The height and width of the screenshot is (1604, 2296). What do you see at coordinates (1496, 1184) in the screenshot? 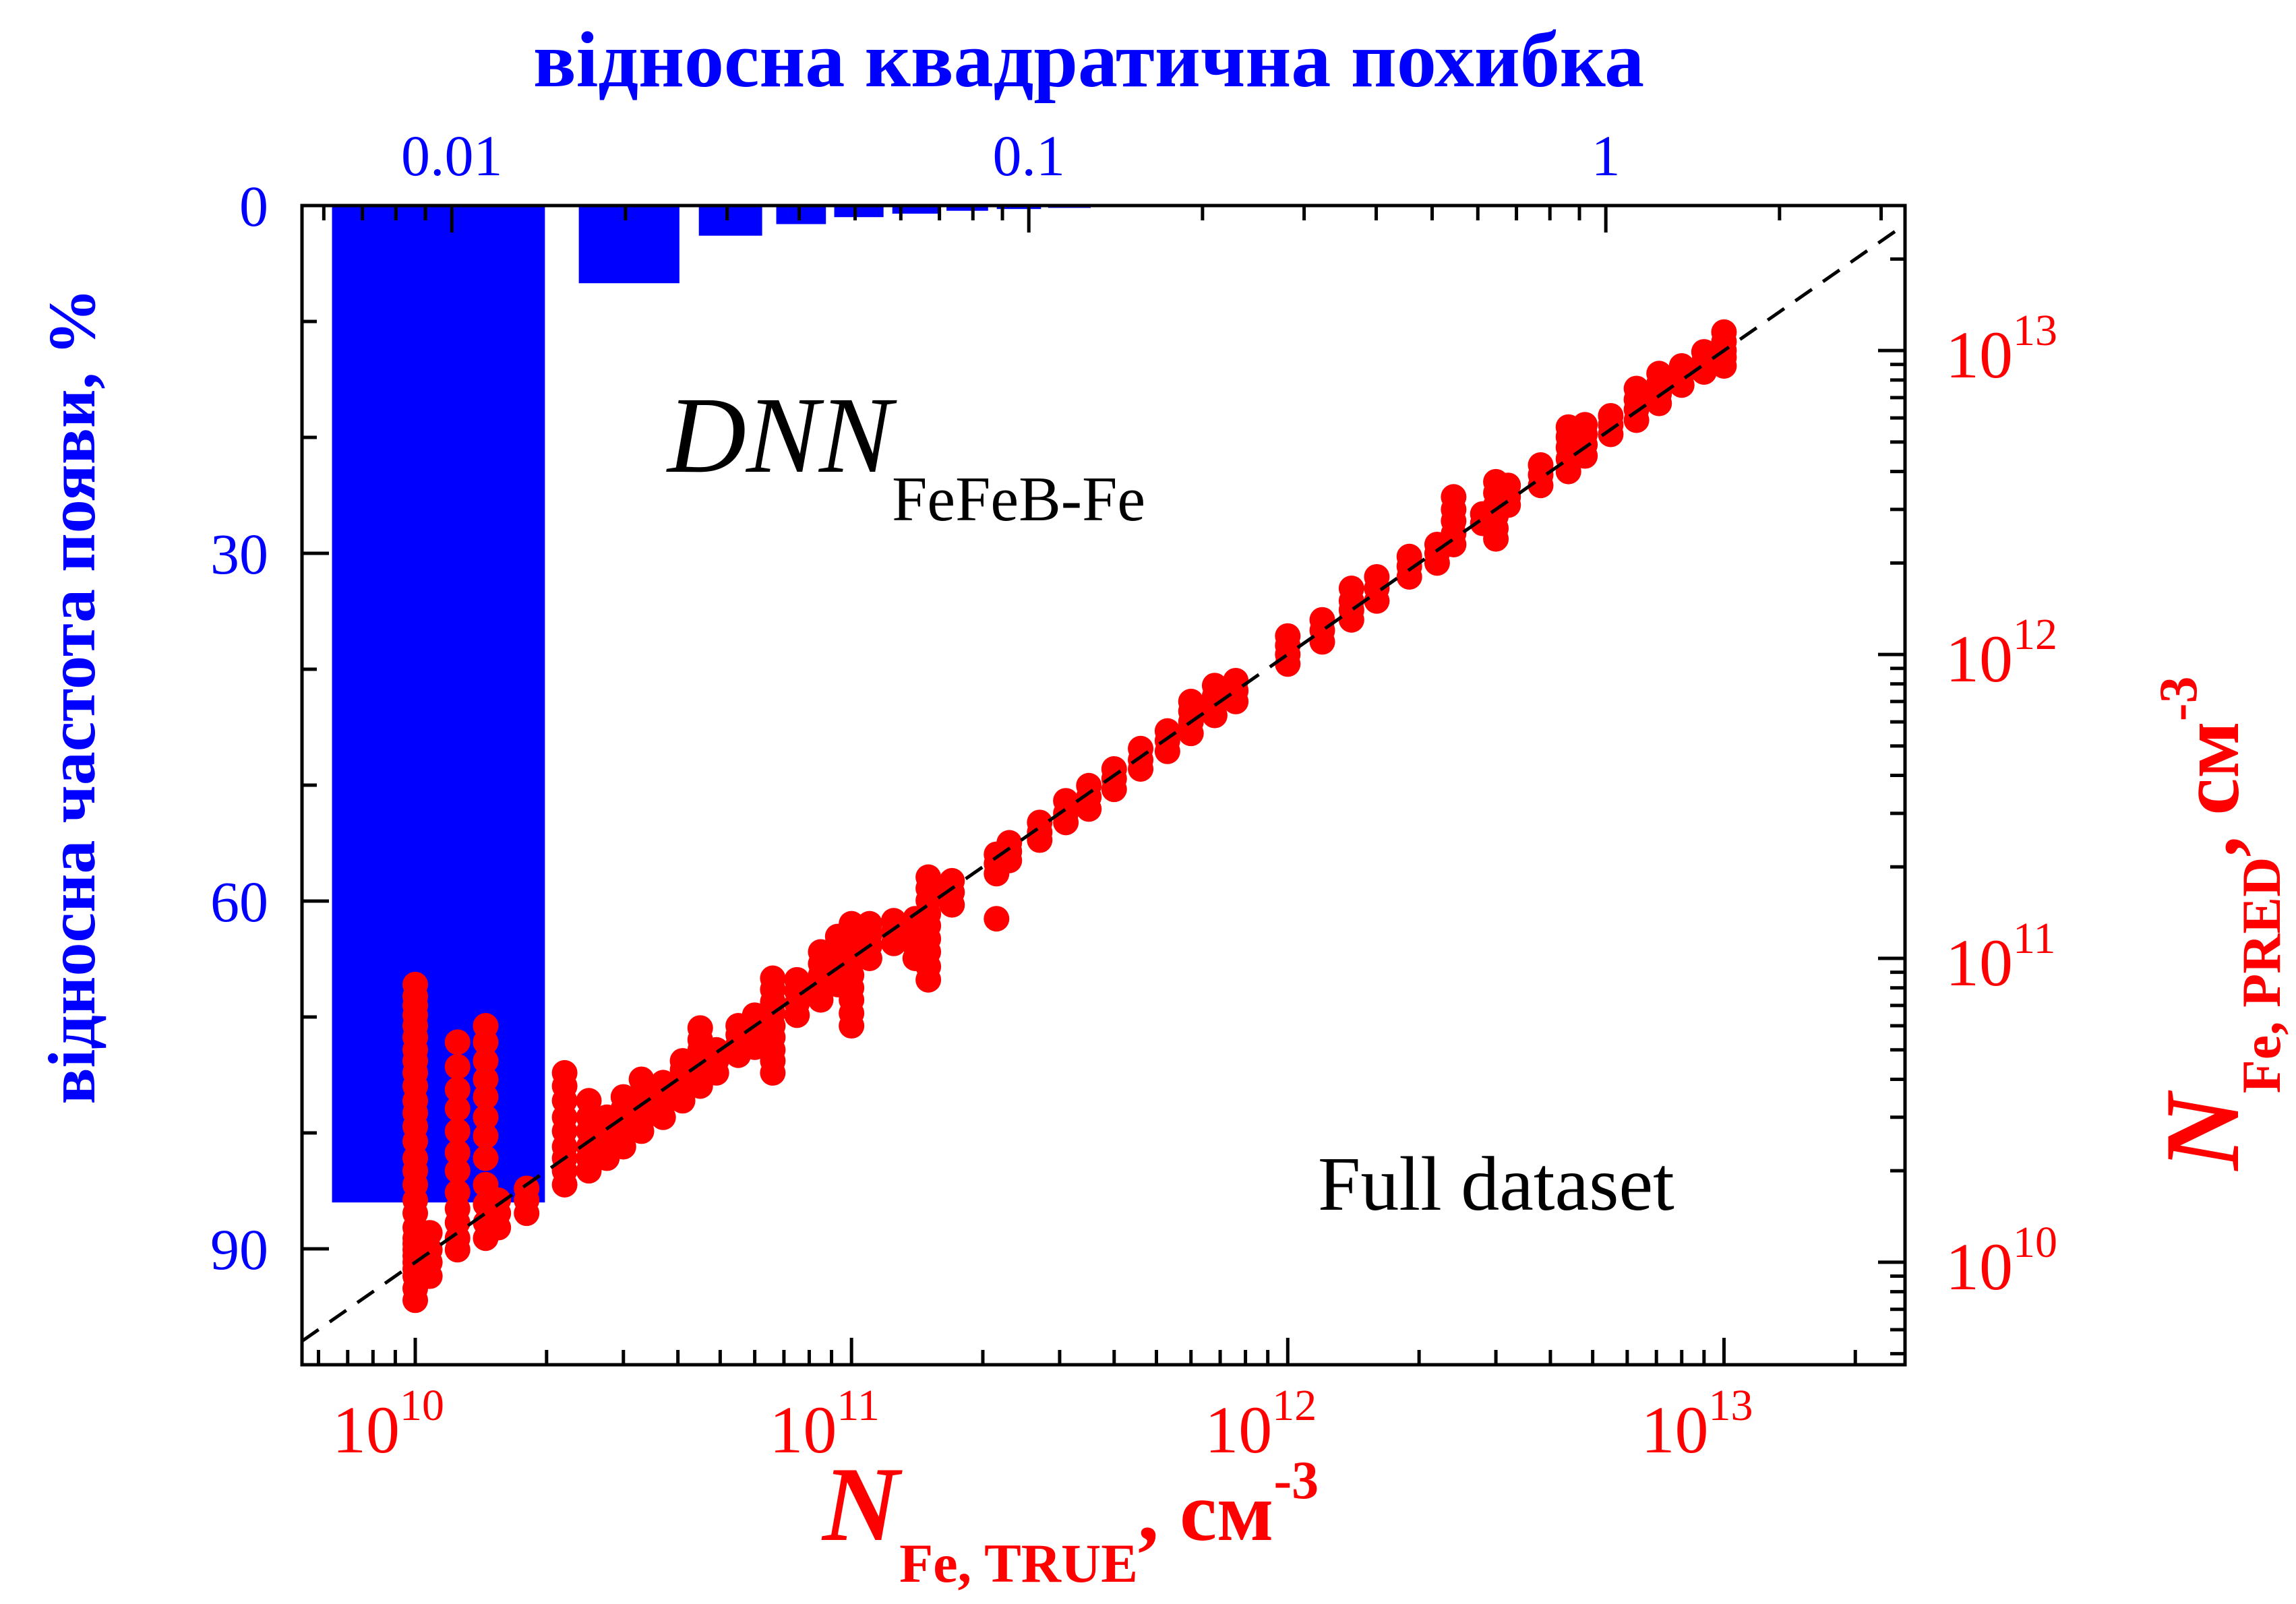
I see `dataset-annotation: Full dataset` at bounding box center [1496, 1184].